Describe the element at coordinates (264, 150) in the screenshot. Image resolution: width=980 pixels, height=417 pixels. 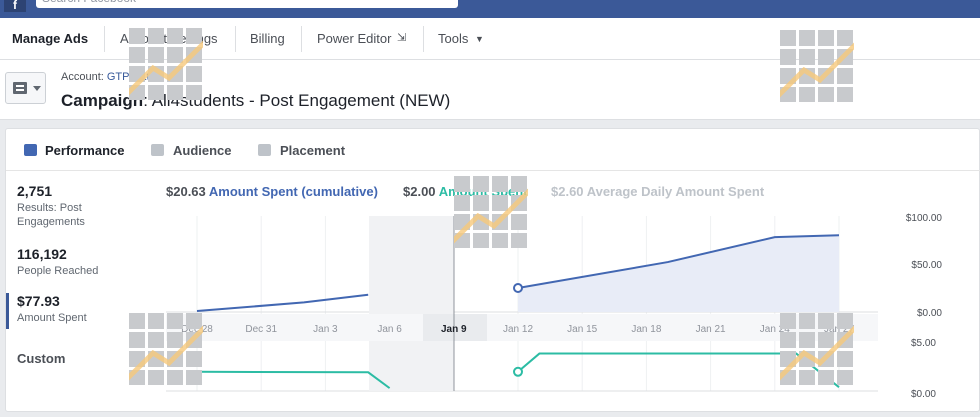
I see `placement-icon` at that location.